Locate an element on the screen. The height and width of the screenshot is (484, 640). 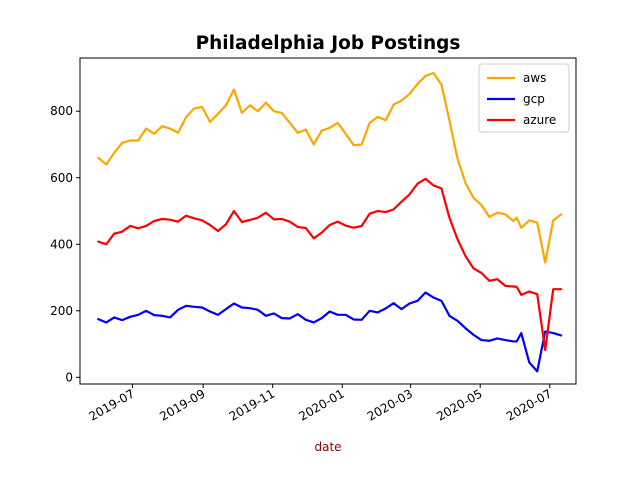
y-tick-label: 800 is located at coordinates (61, 111).